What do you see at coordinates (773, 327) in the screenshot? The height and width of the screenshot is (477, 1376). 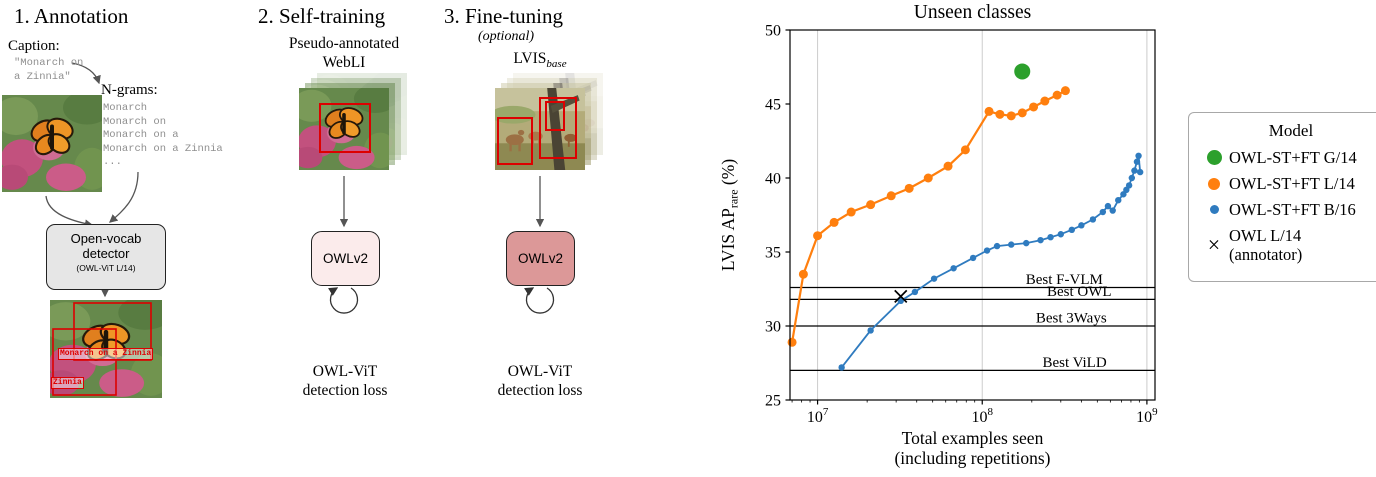 I see `y-tick-label: 30` at bounding box center [773, 327].